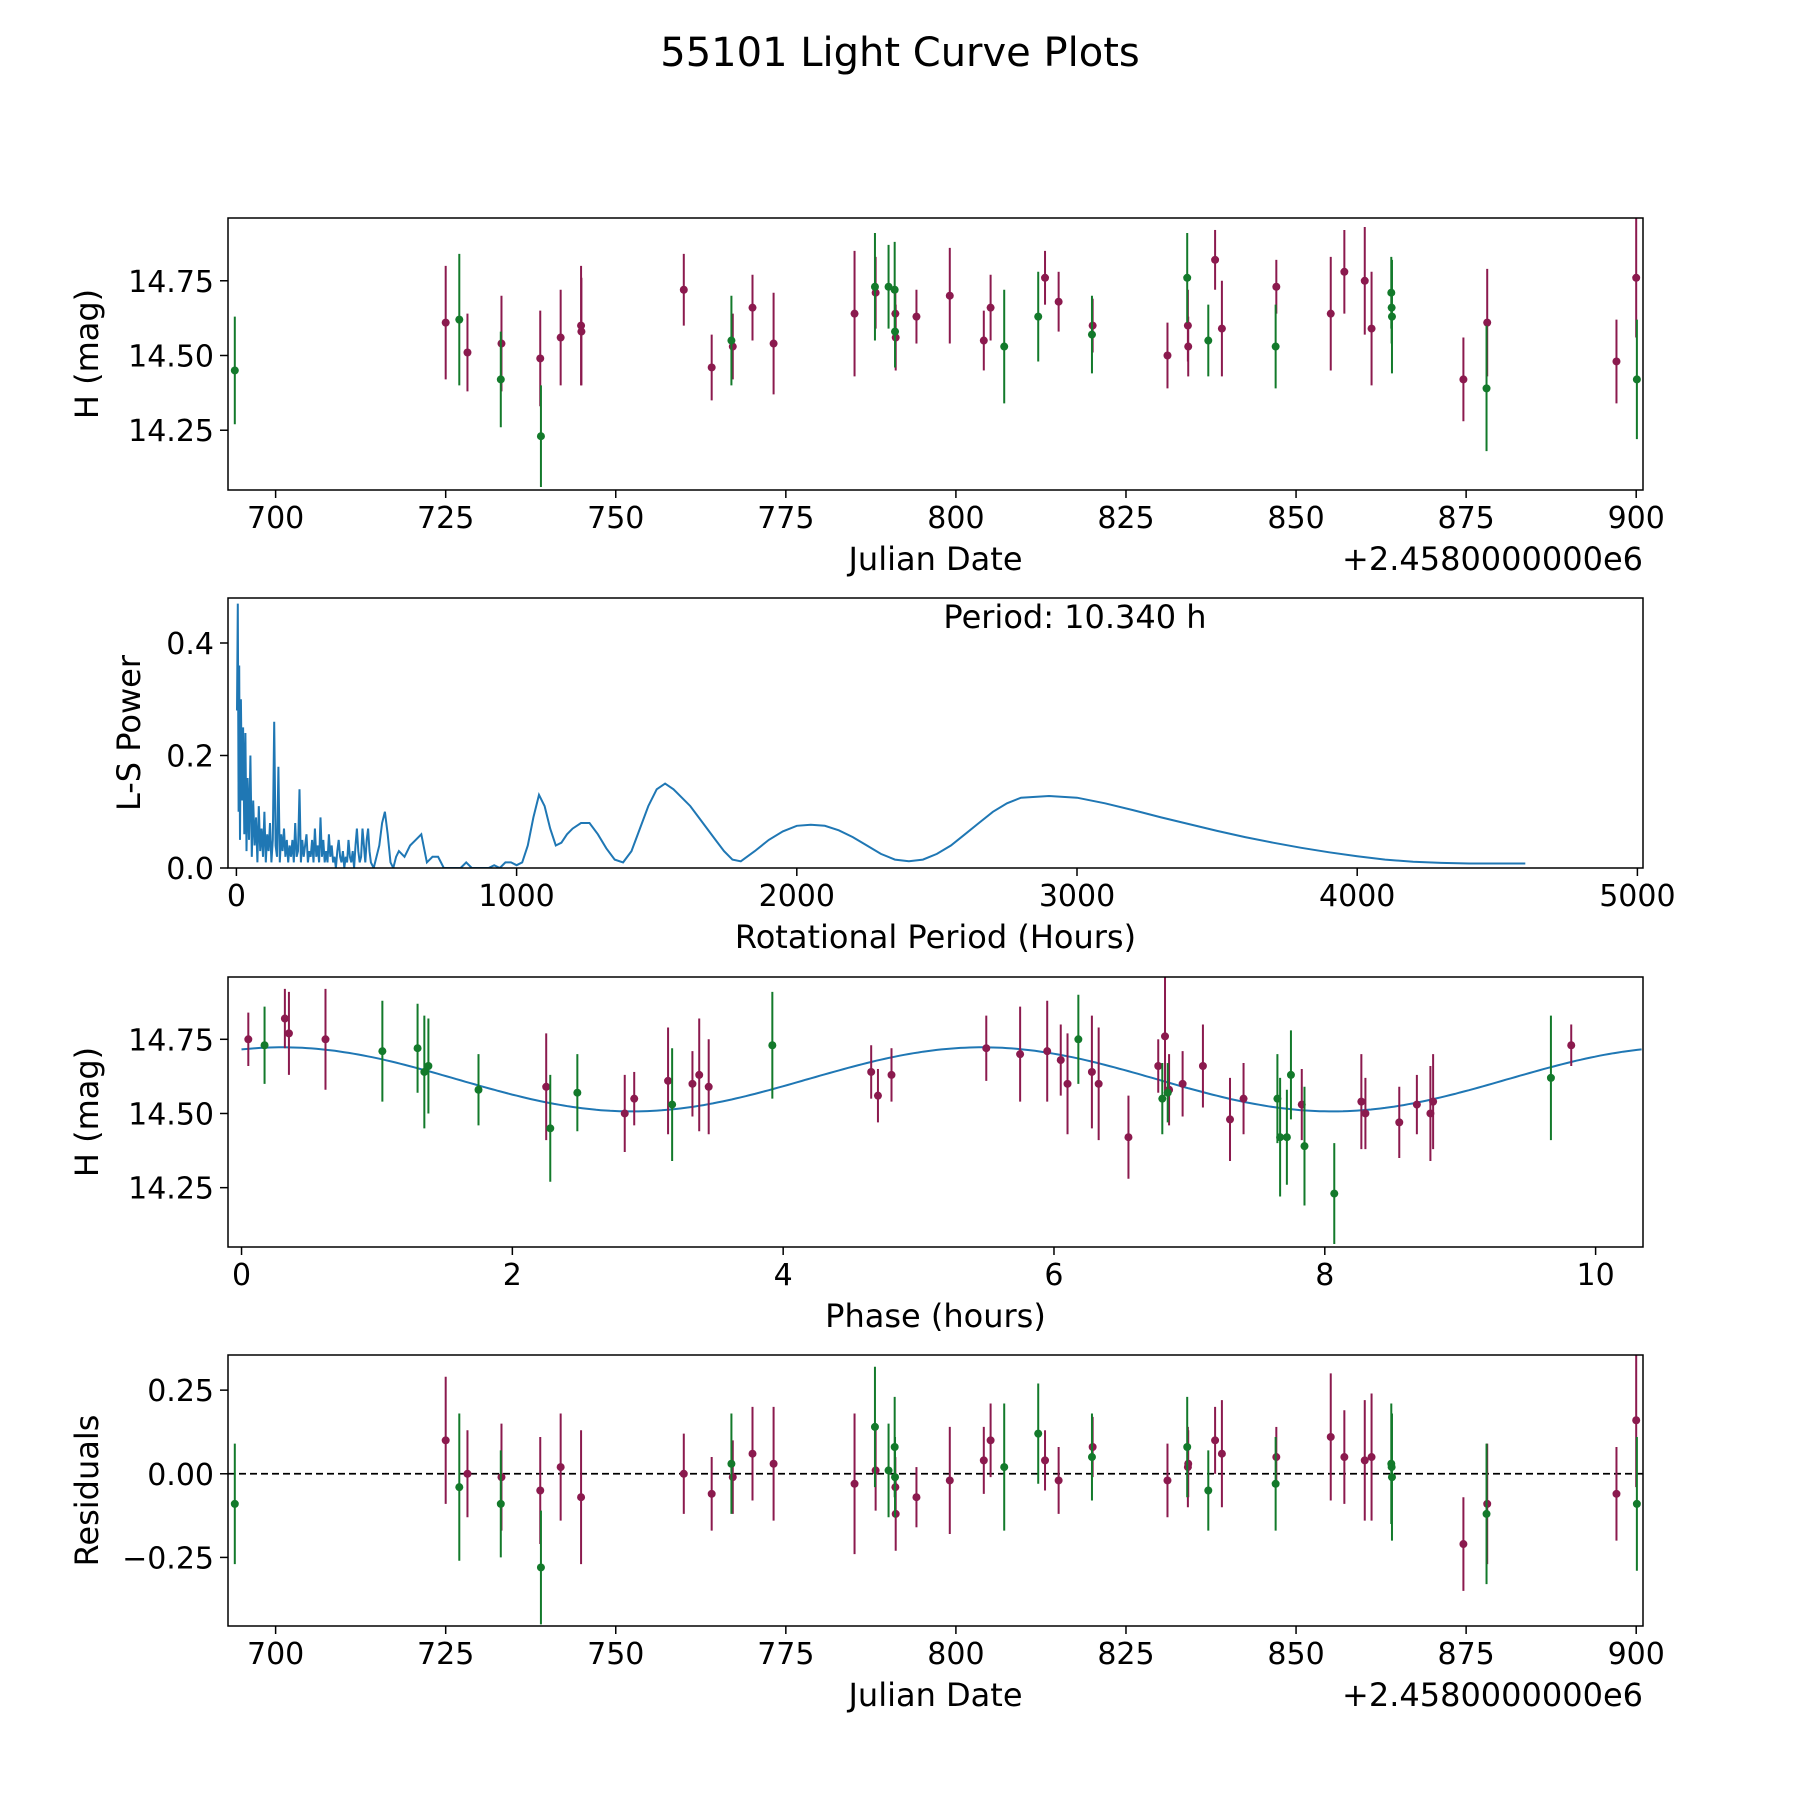  What do you see at coordinates (783, 1275) in the screenshot?
I see `x-tick-label: 4` at bounding box center [783, 1275].